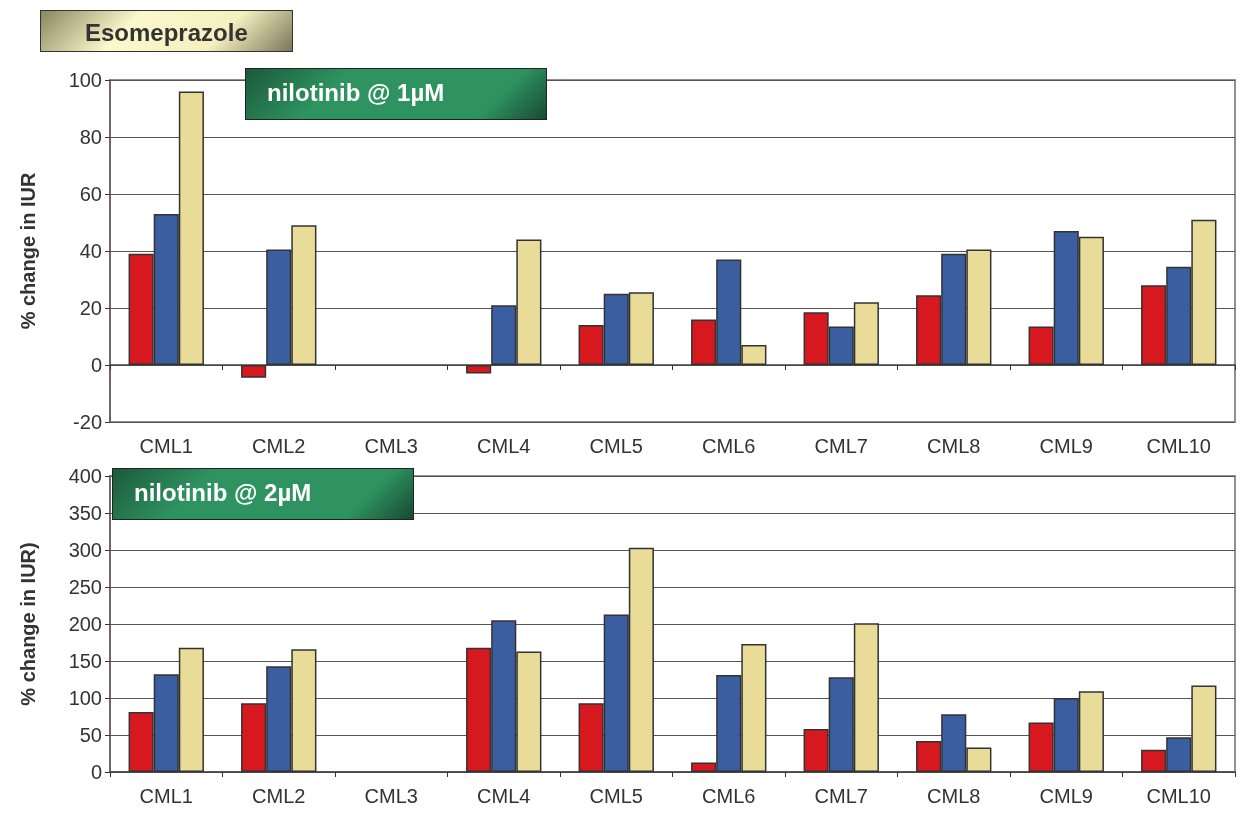 Image resolution: width=1253 pixels, height=824 pixels. Describe the element at coordinates (85, 550) in the screenshot. I see `y-tick-label: 300` at that location.